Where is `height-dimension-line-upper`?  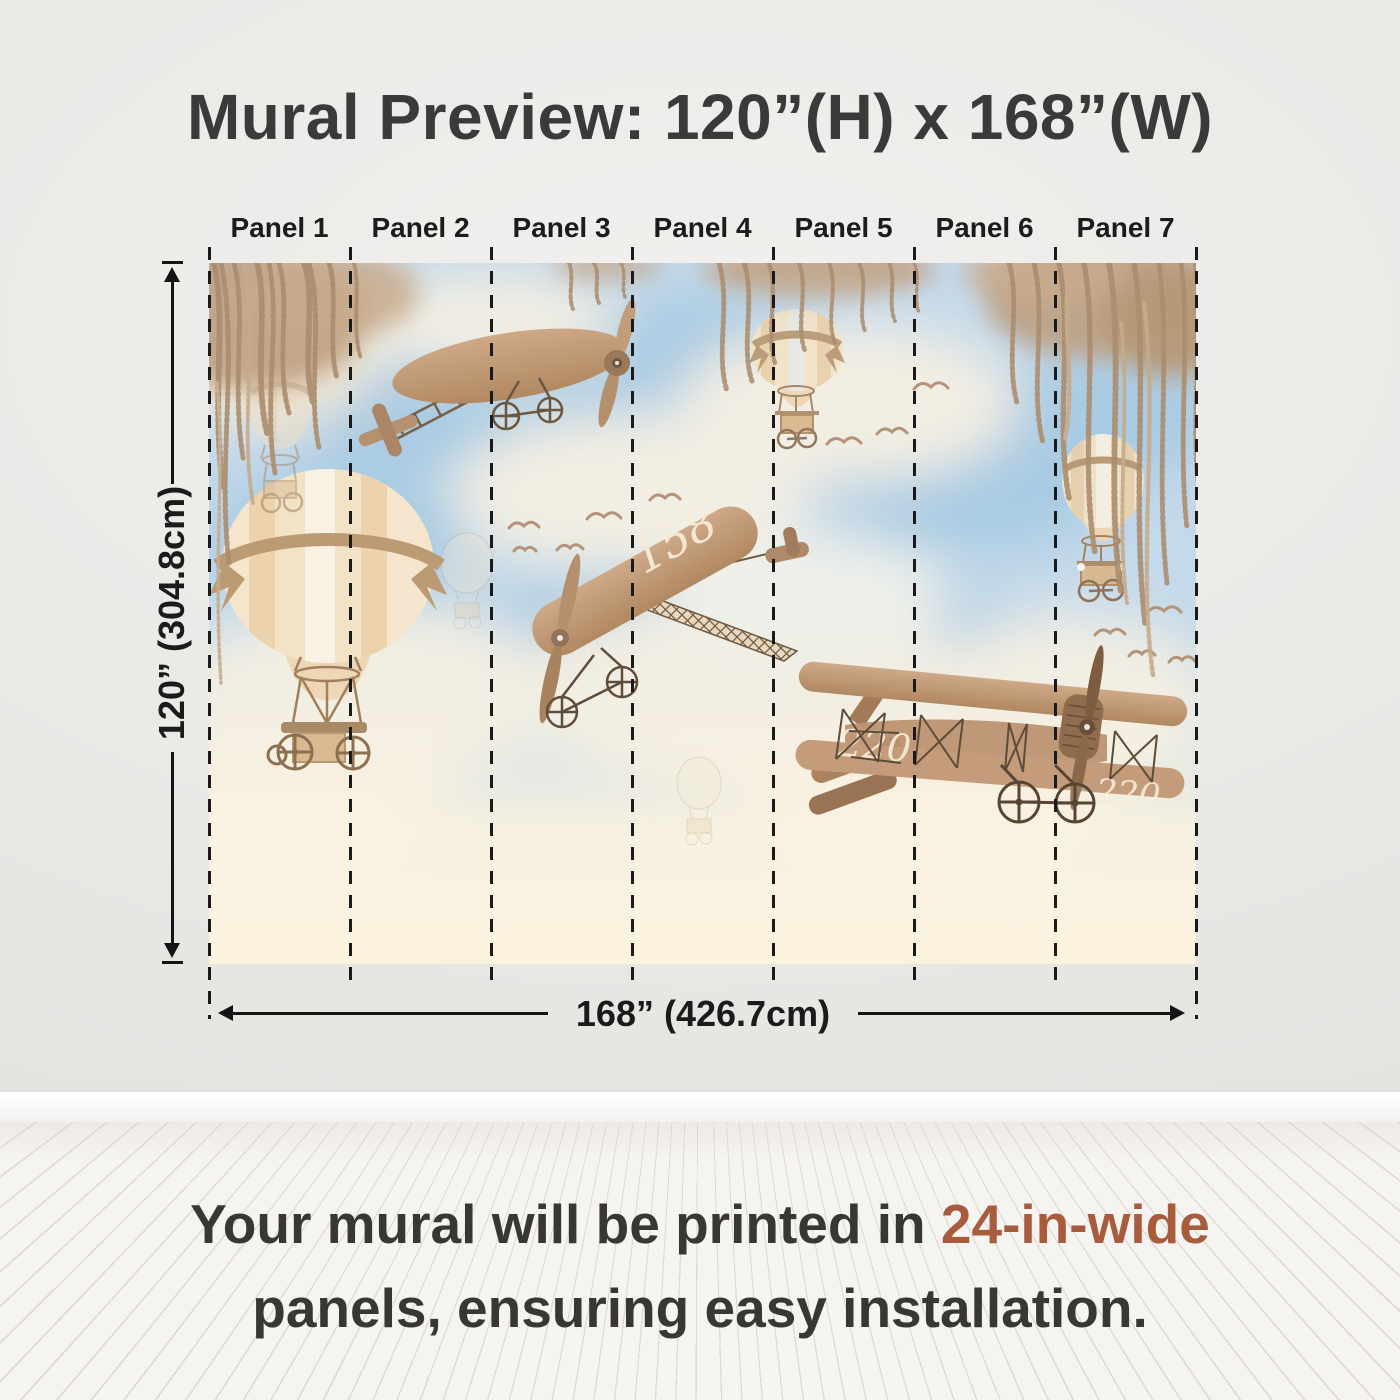 height-dimension-line-upper is located at coordinates (172, 381).